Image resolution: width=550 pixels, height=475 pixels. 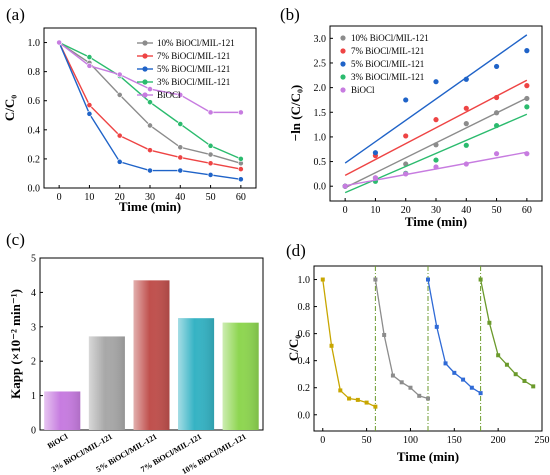 What do you see at coordinates (387, 77) in the screenshot?
I see `legend-label-4: 3% BiOCl/MIL-121` at bounding box center [387, 77].